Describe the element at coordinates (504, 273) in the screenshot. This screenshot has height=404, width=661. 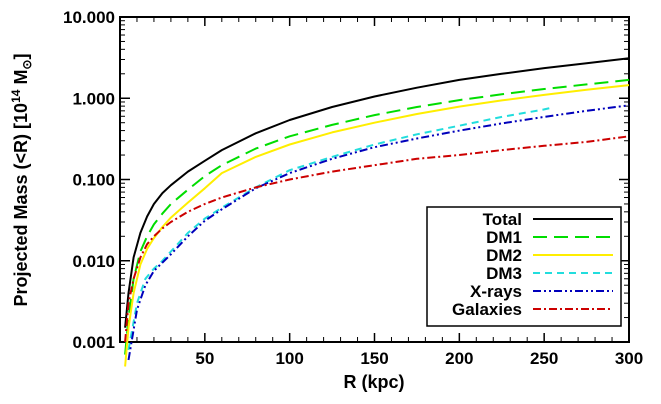
I see `legend-label: DM3` at that location.